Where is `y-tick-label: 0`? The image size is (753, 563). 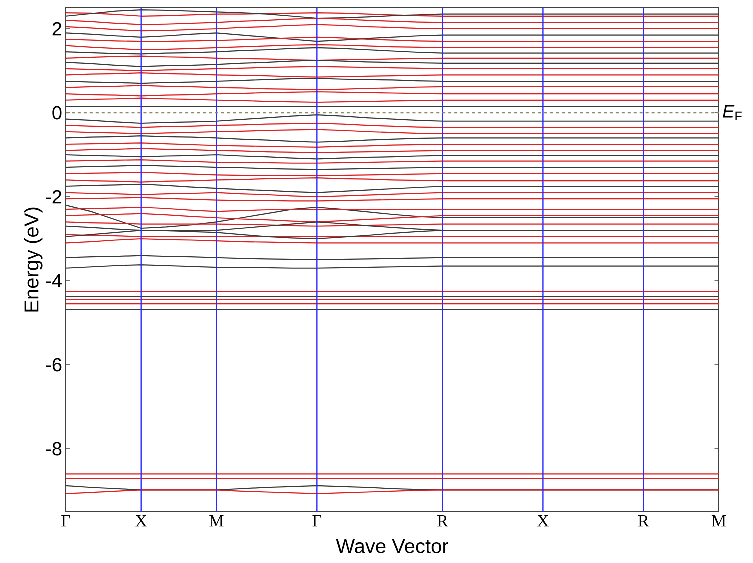 y-tick-label: 0 is located at coordinates (57, 113).